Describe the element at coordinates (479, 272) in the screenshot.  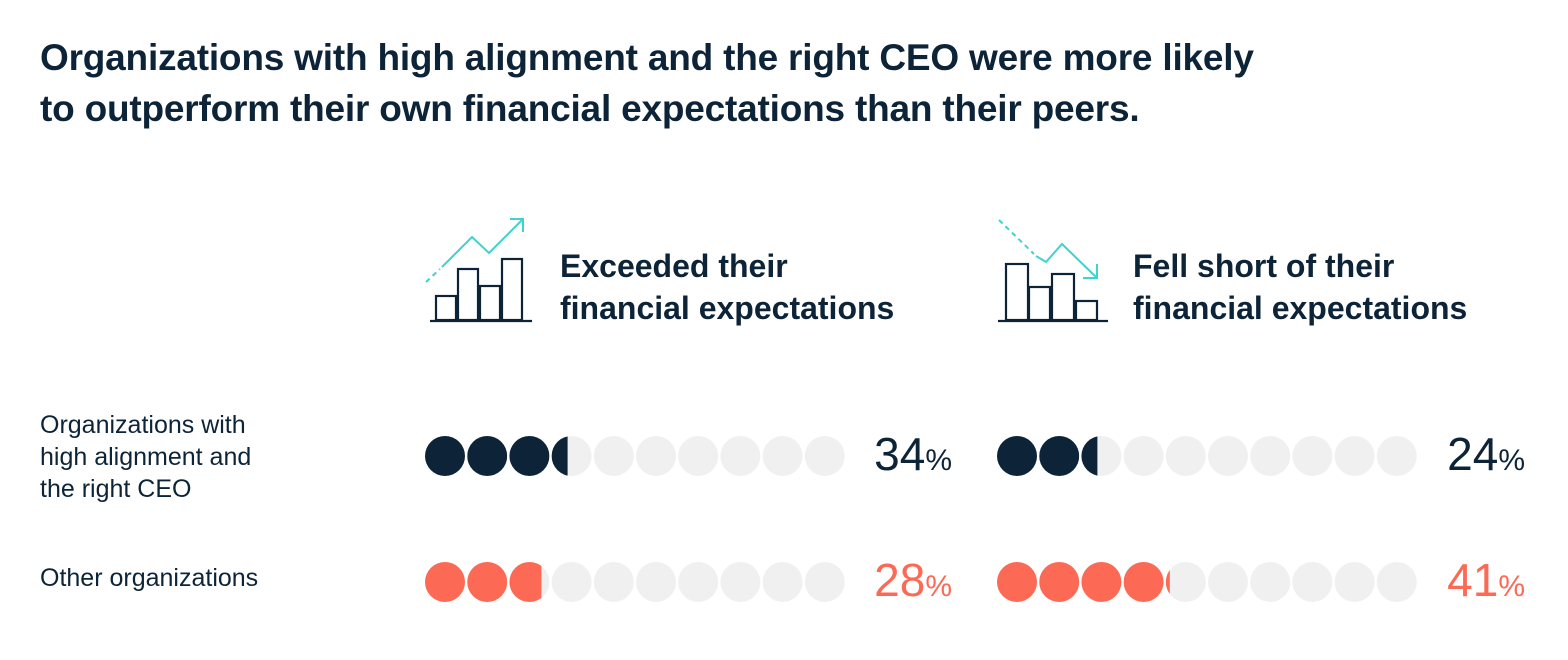
I see `bar-chart-trend-up-icon` at that location.